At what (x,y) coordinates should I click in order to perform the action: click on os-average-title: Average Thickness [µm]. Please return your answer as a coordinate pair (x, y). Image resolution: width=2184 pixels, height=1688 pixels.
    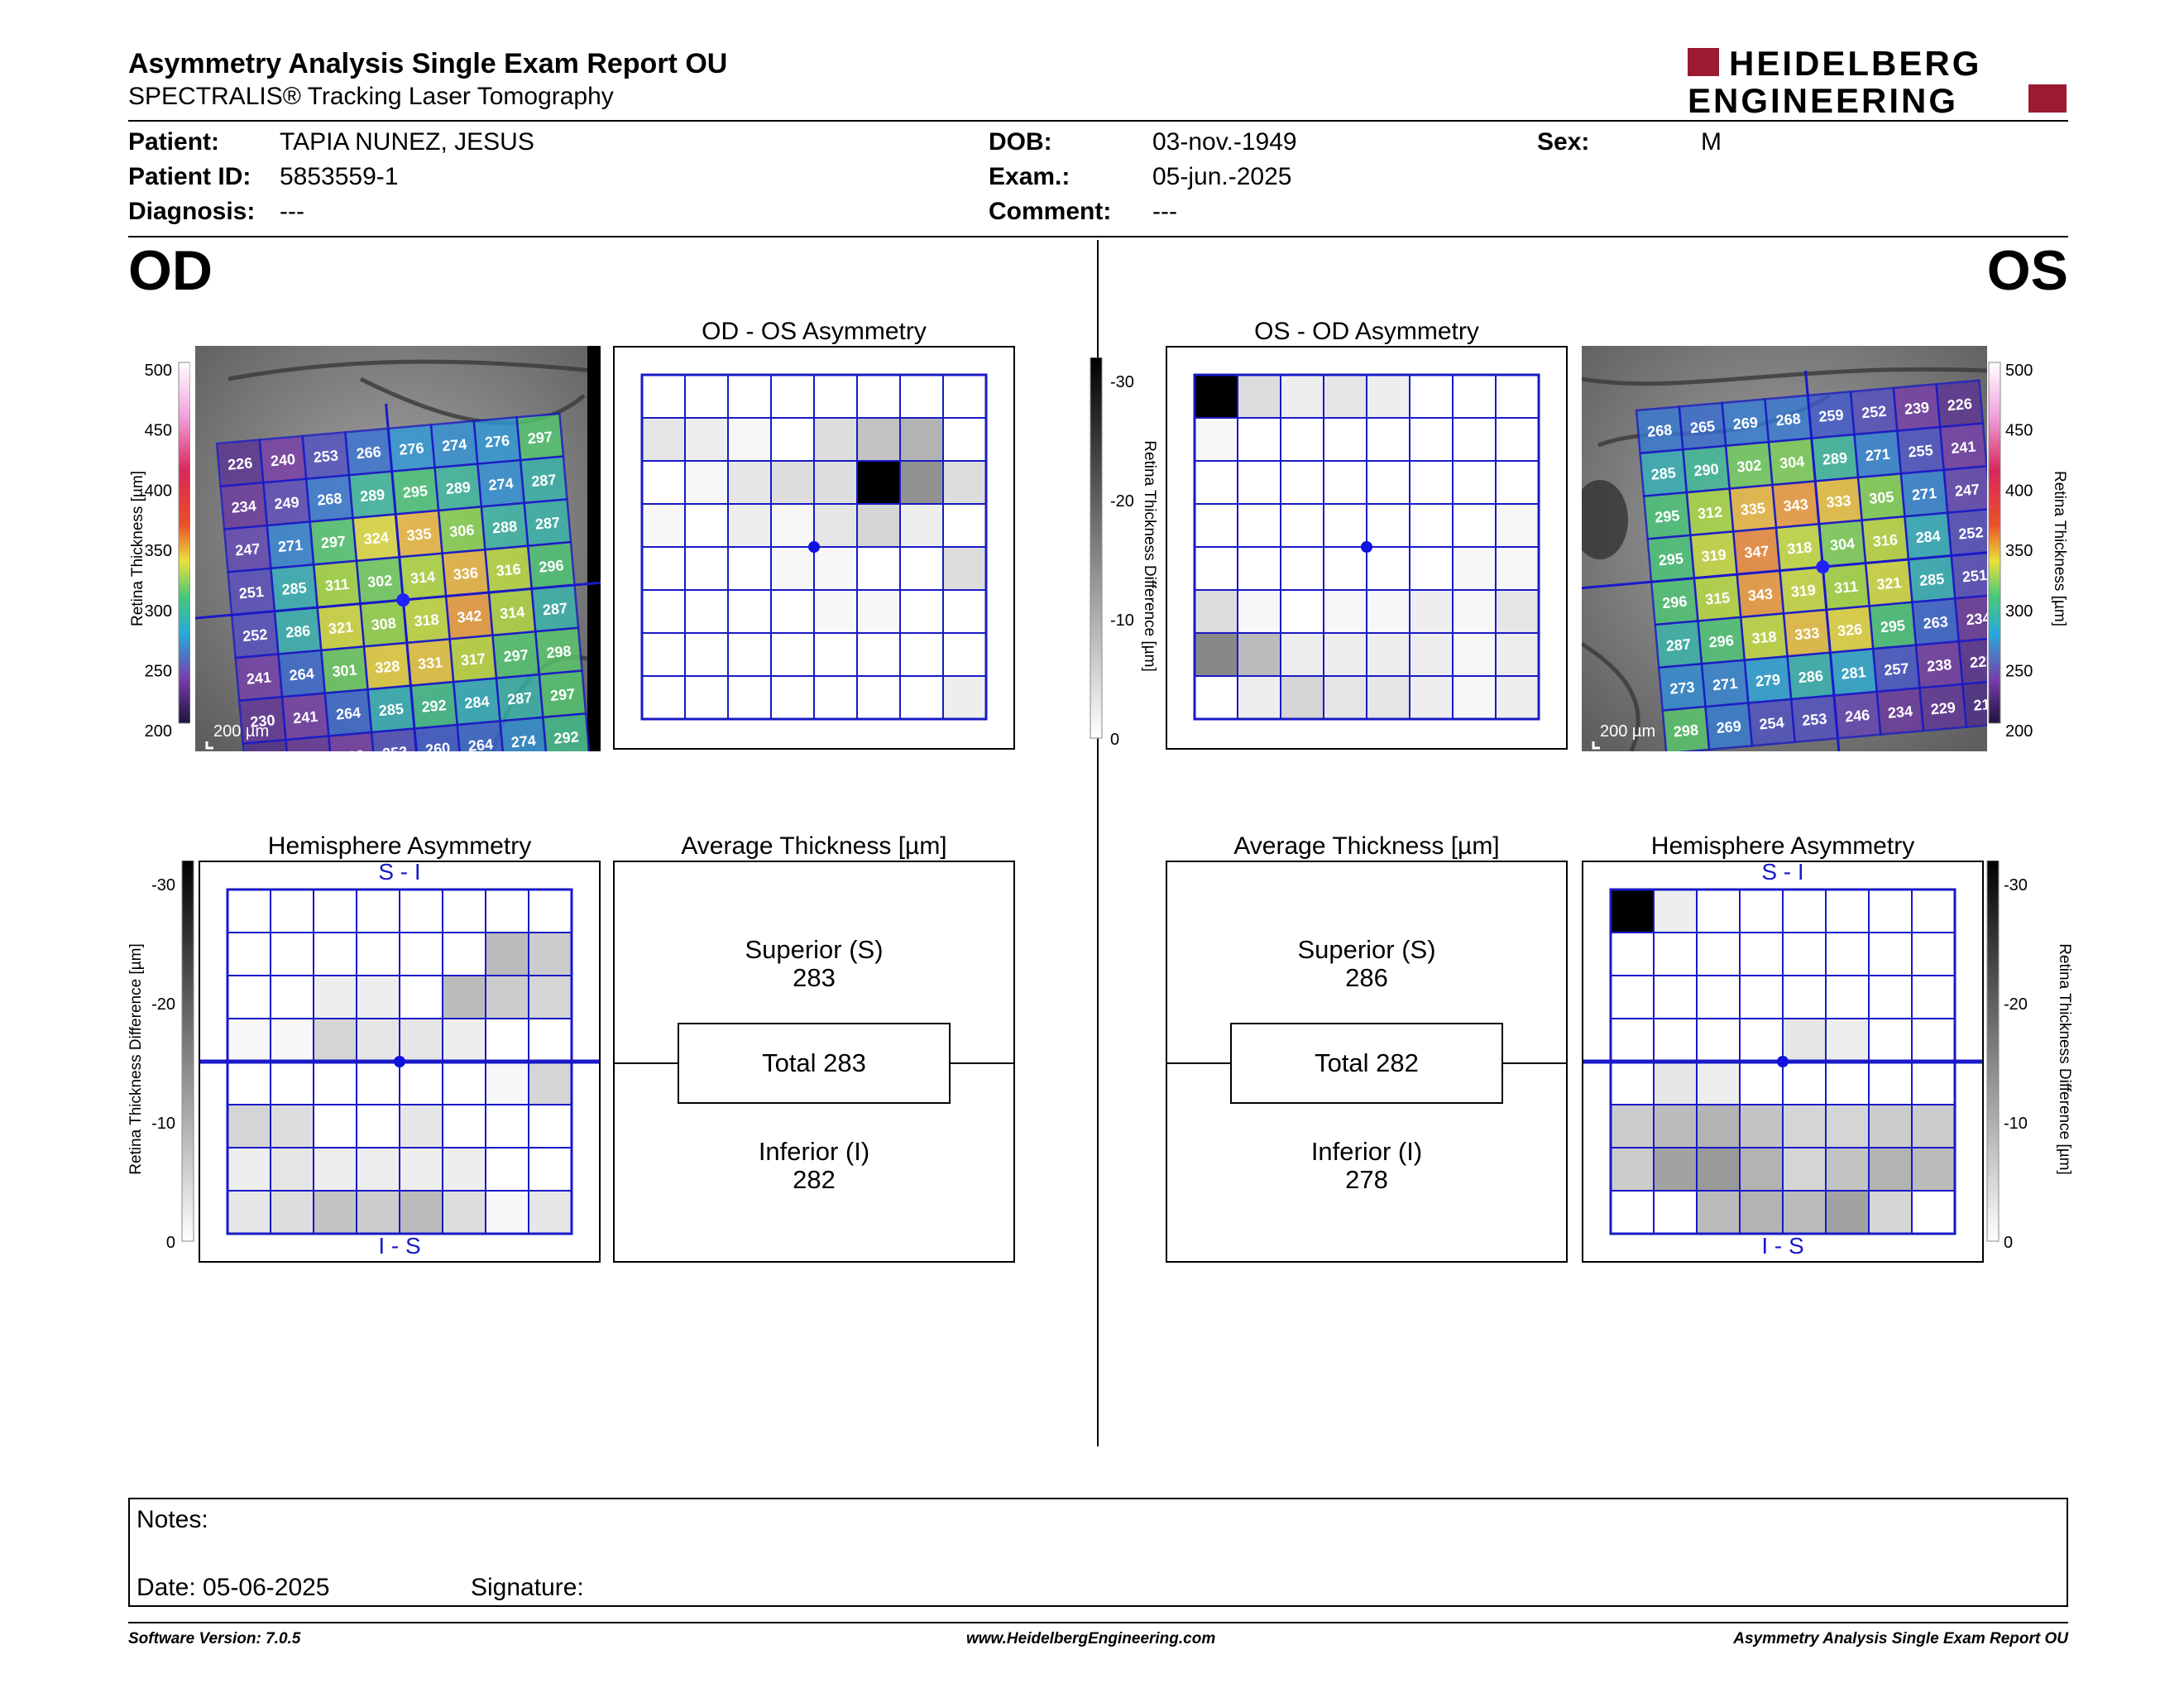
    Looking at the image, I should click on (1366, 846).